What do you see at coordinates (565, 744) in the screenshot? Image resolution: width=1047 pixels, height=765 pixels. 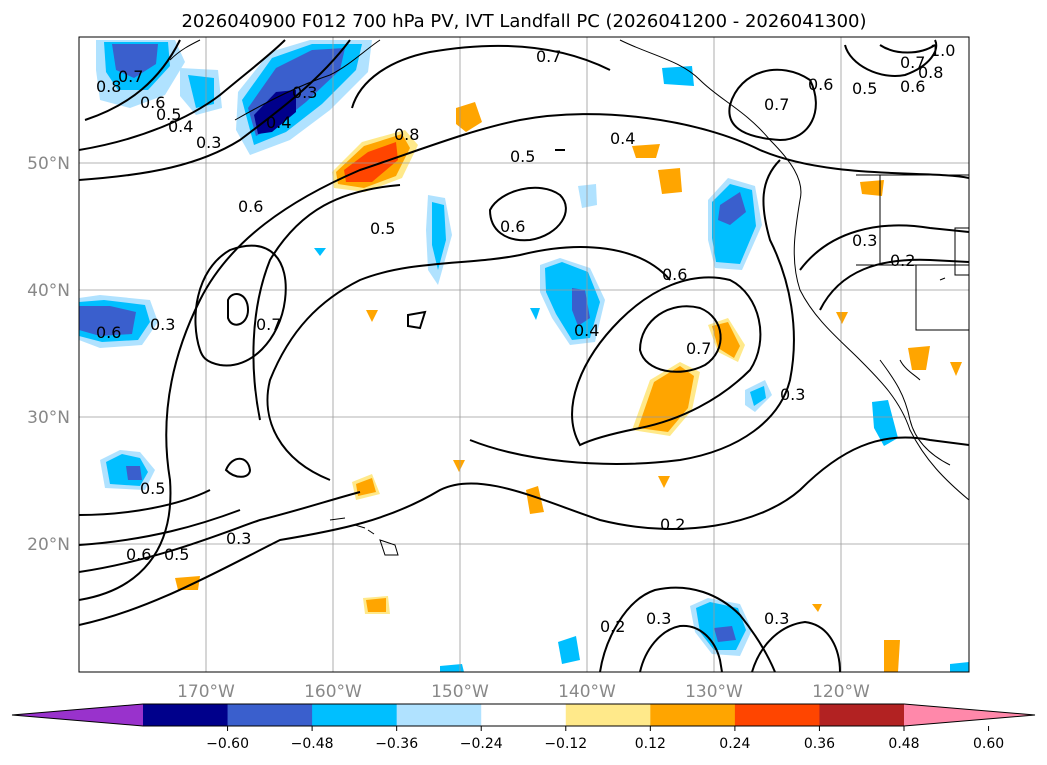 I see `colorbar-tick-label: −0.12` at bounding box center [565, 744].